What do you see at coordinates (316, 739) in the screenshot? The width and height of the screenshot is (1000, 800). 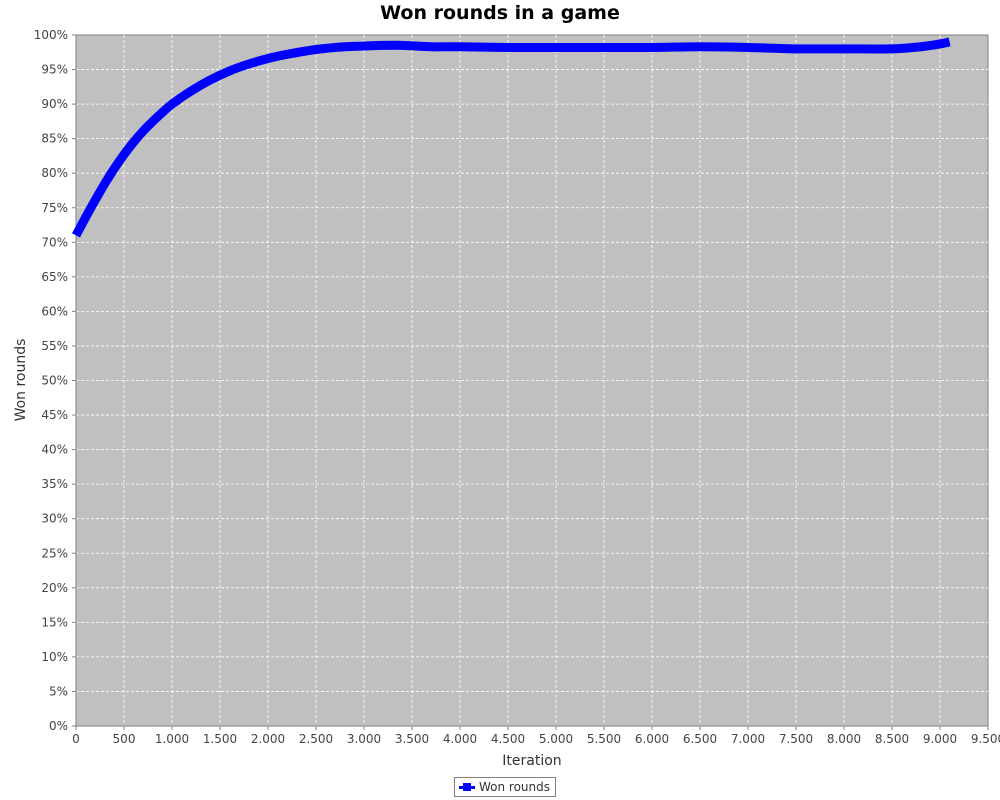 I see `x-tick-label: 2.500` at bounding box center [316, 739].